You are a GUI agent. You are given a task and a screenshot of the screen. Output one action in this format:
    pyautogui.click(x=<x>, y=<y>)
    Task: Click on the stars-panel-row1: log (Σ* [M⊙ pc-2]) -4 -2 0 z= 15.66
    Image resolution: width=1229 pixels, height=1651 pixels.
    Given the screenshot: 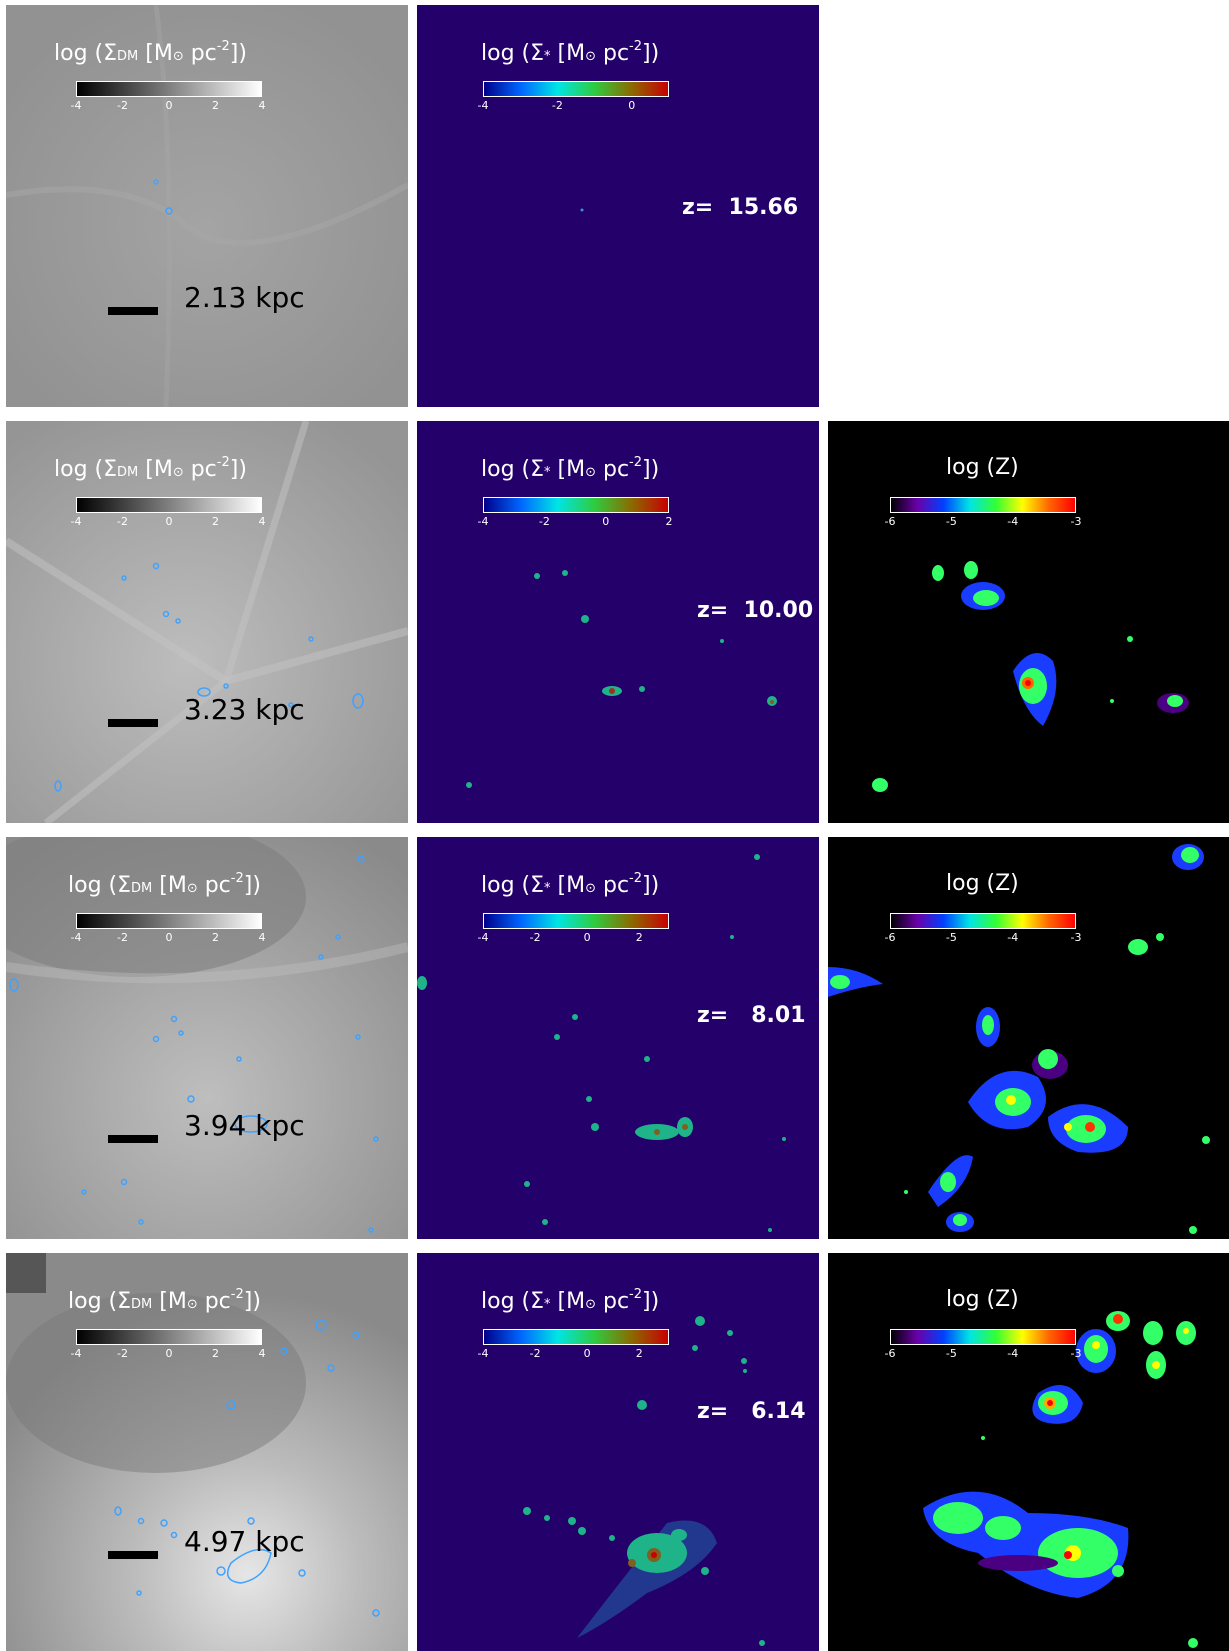 What is the action you would take?
    pyautogui.click(x=618, y=206)
    